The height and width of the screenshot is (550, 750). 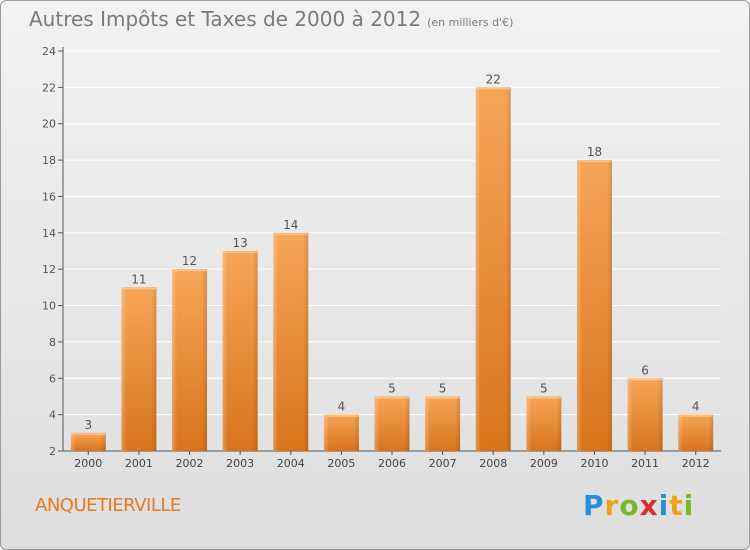 I want to click on data-label: 6, so click(x=645, y=370).